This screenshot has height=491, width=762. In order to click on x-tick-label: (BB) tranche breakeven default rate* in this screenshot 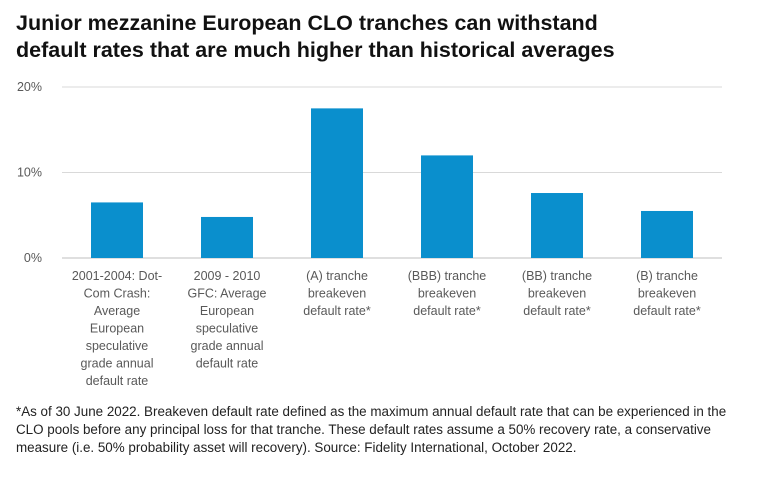, I will do `click(557, 293)`.